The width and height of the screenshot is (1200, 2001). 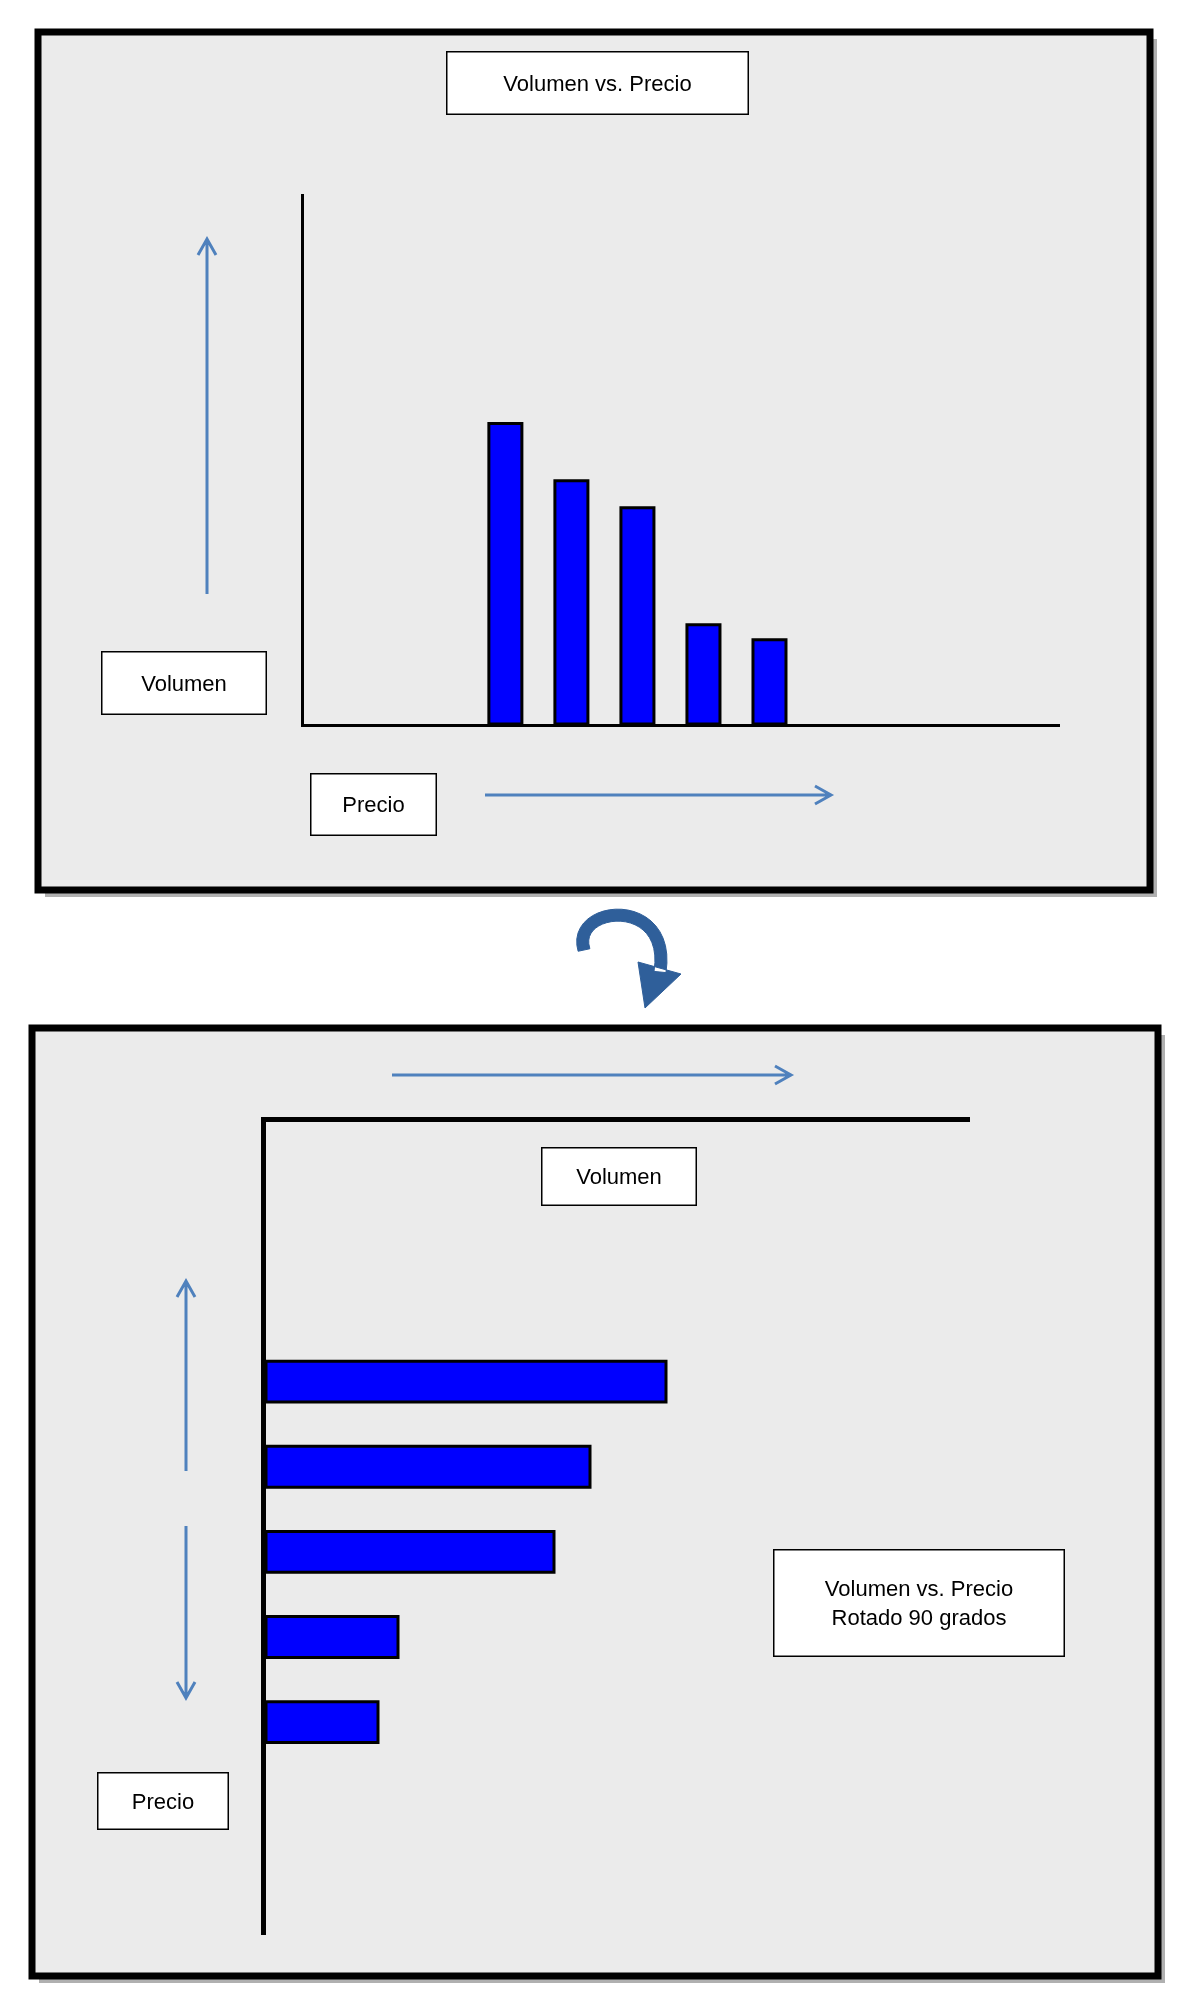 What do you see at coordinates (919, 1603) in the screenshot?
I see `text: Volumen vs. Precio Rotado 90 grados` at bounding box center [919, 1603].